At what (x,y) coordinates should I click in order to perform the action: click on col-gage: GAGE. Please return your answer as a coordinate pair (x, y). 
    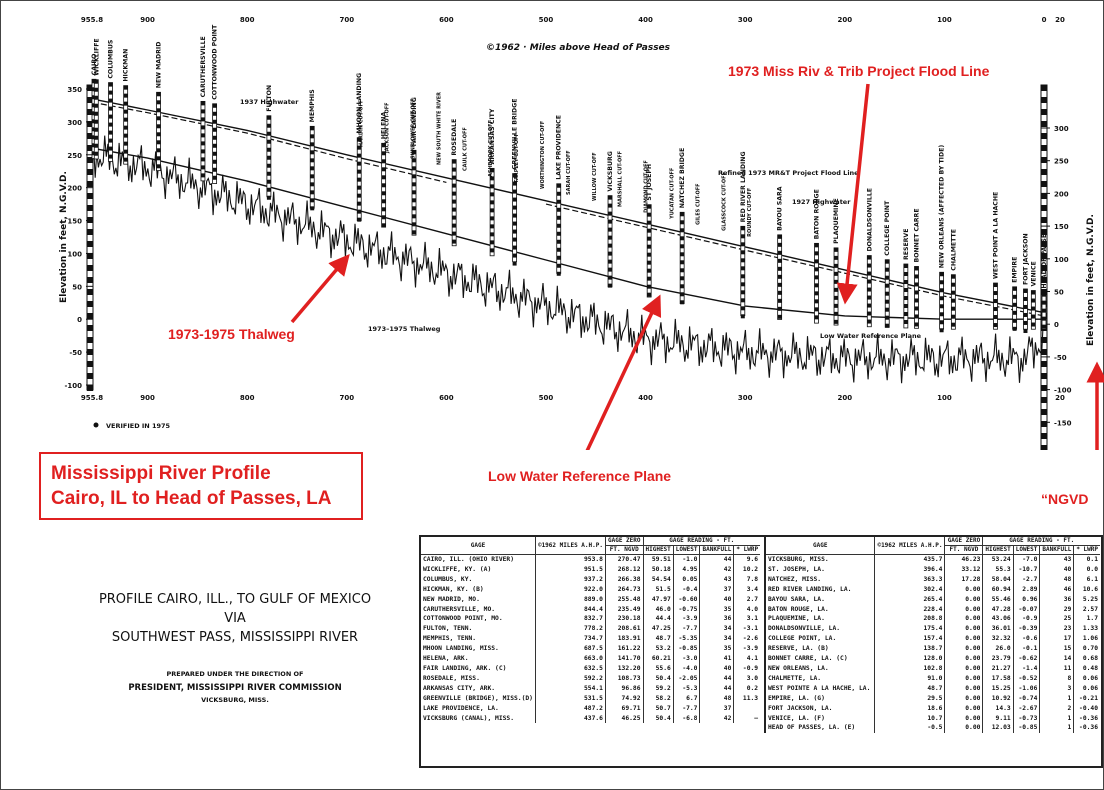
    Looking at the image, I should click on (478, 546).